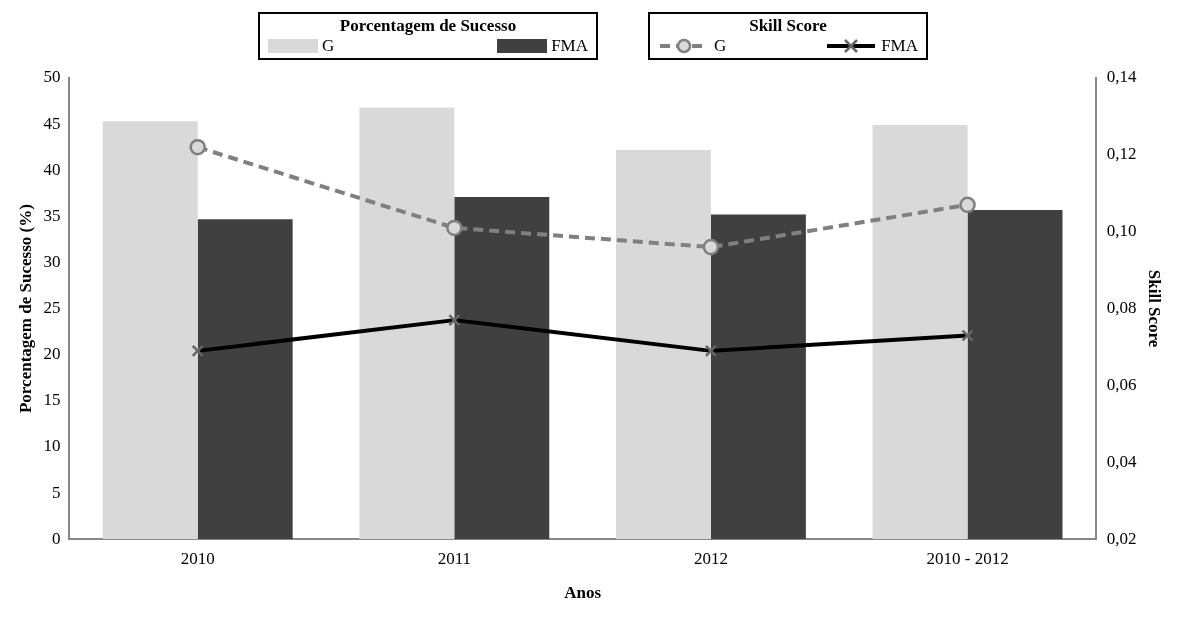 Image resolution: width=1187 pixels, height=619 pixels. I want to click on y-tick-label: 10, so click(52, 446).